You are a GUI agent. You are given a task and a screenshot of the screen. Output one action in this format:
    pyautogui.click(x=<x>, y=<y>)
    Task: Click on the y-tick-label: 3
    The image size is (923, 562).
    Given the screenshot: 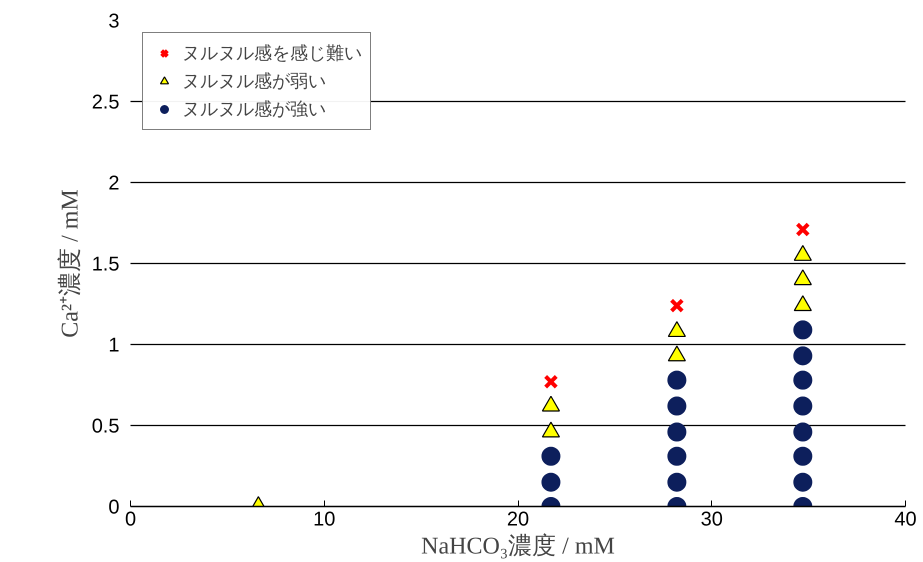 What is the action you would take?
    pyautogui.click(x=114, y=21)
    